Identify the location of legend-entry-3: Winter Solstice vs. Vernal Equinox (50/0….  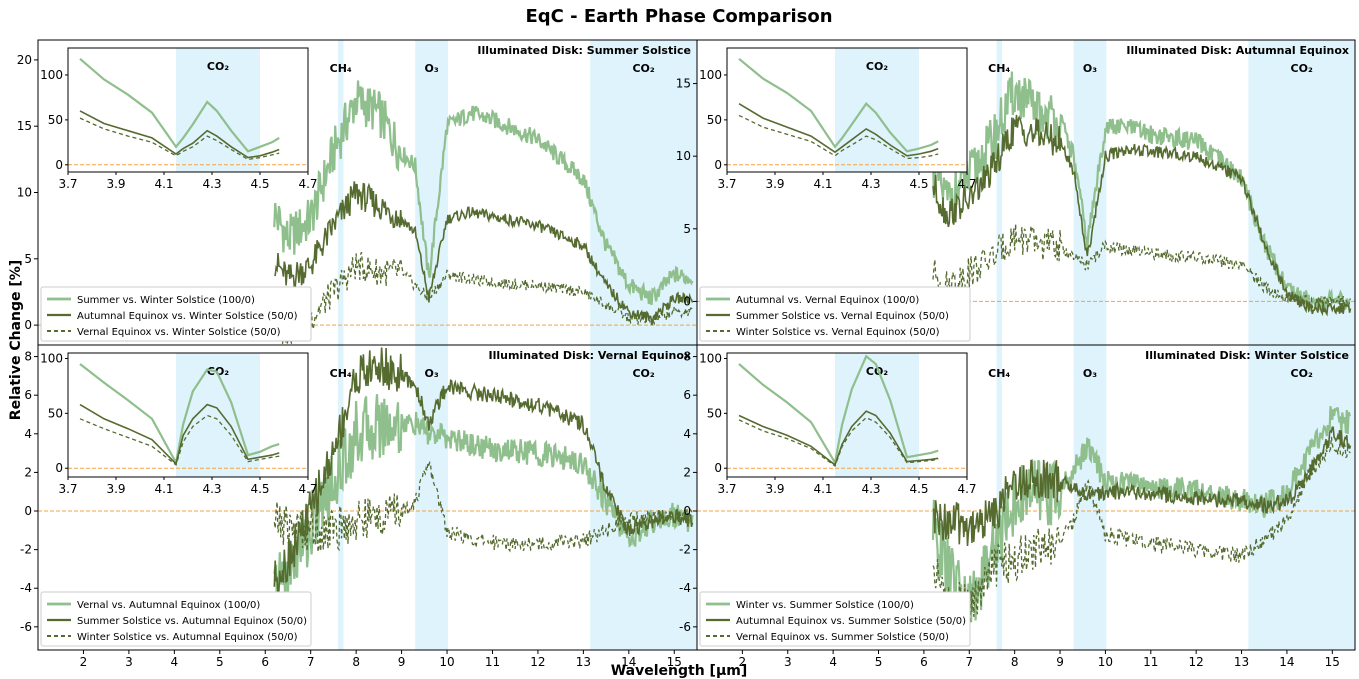
(838, 332).